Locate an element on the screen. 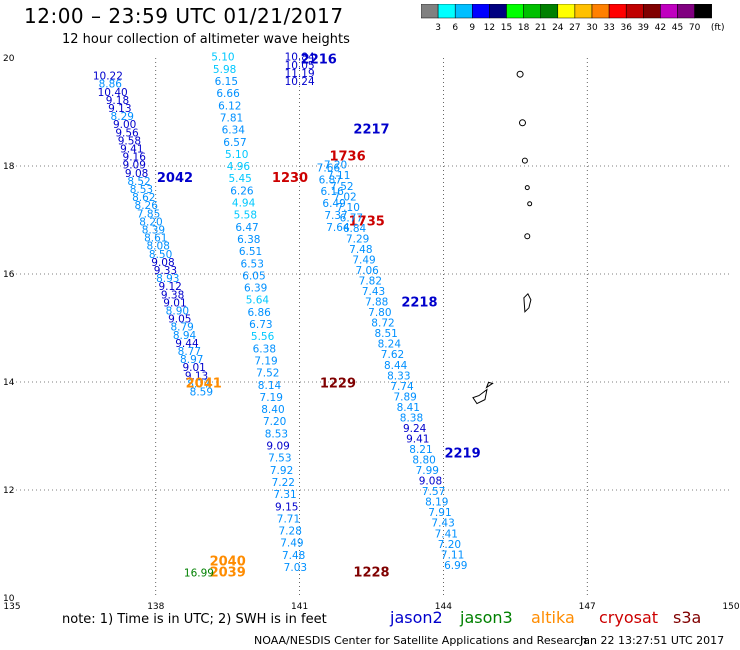  wave-height-value: 8.80 is located at coordinates (423, 461).